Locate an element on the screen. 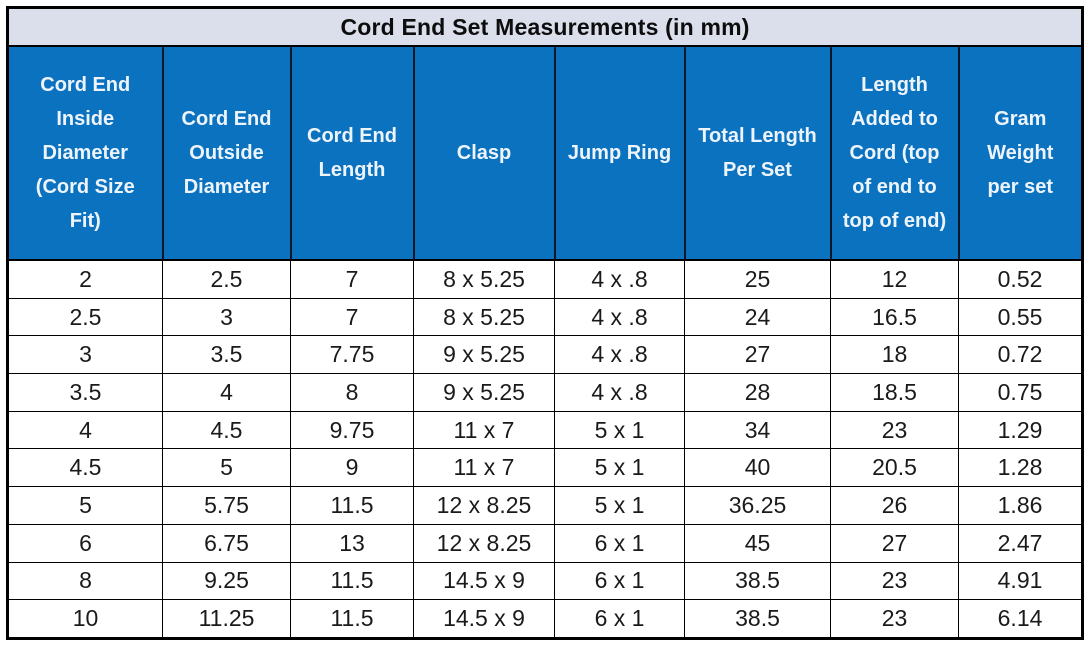  table-cell: 2 is located at coordinates (85, 279).